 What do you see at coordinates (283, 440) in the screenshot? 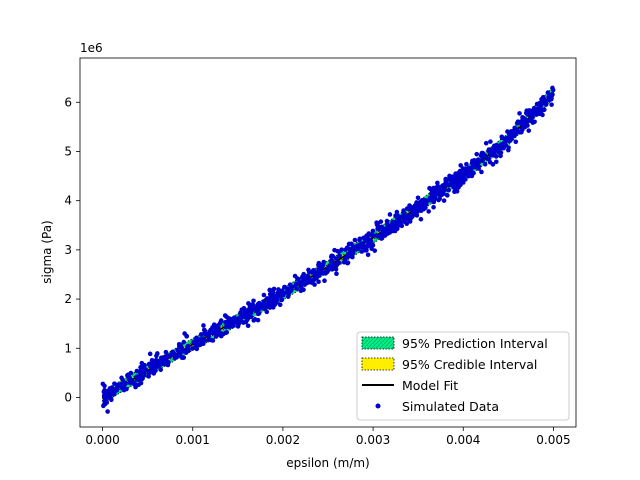
I see `x-tick-label: 0.002` at bounding box center [283, 440].